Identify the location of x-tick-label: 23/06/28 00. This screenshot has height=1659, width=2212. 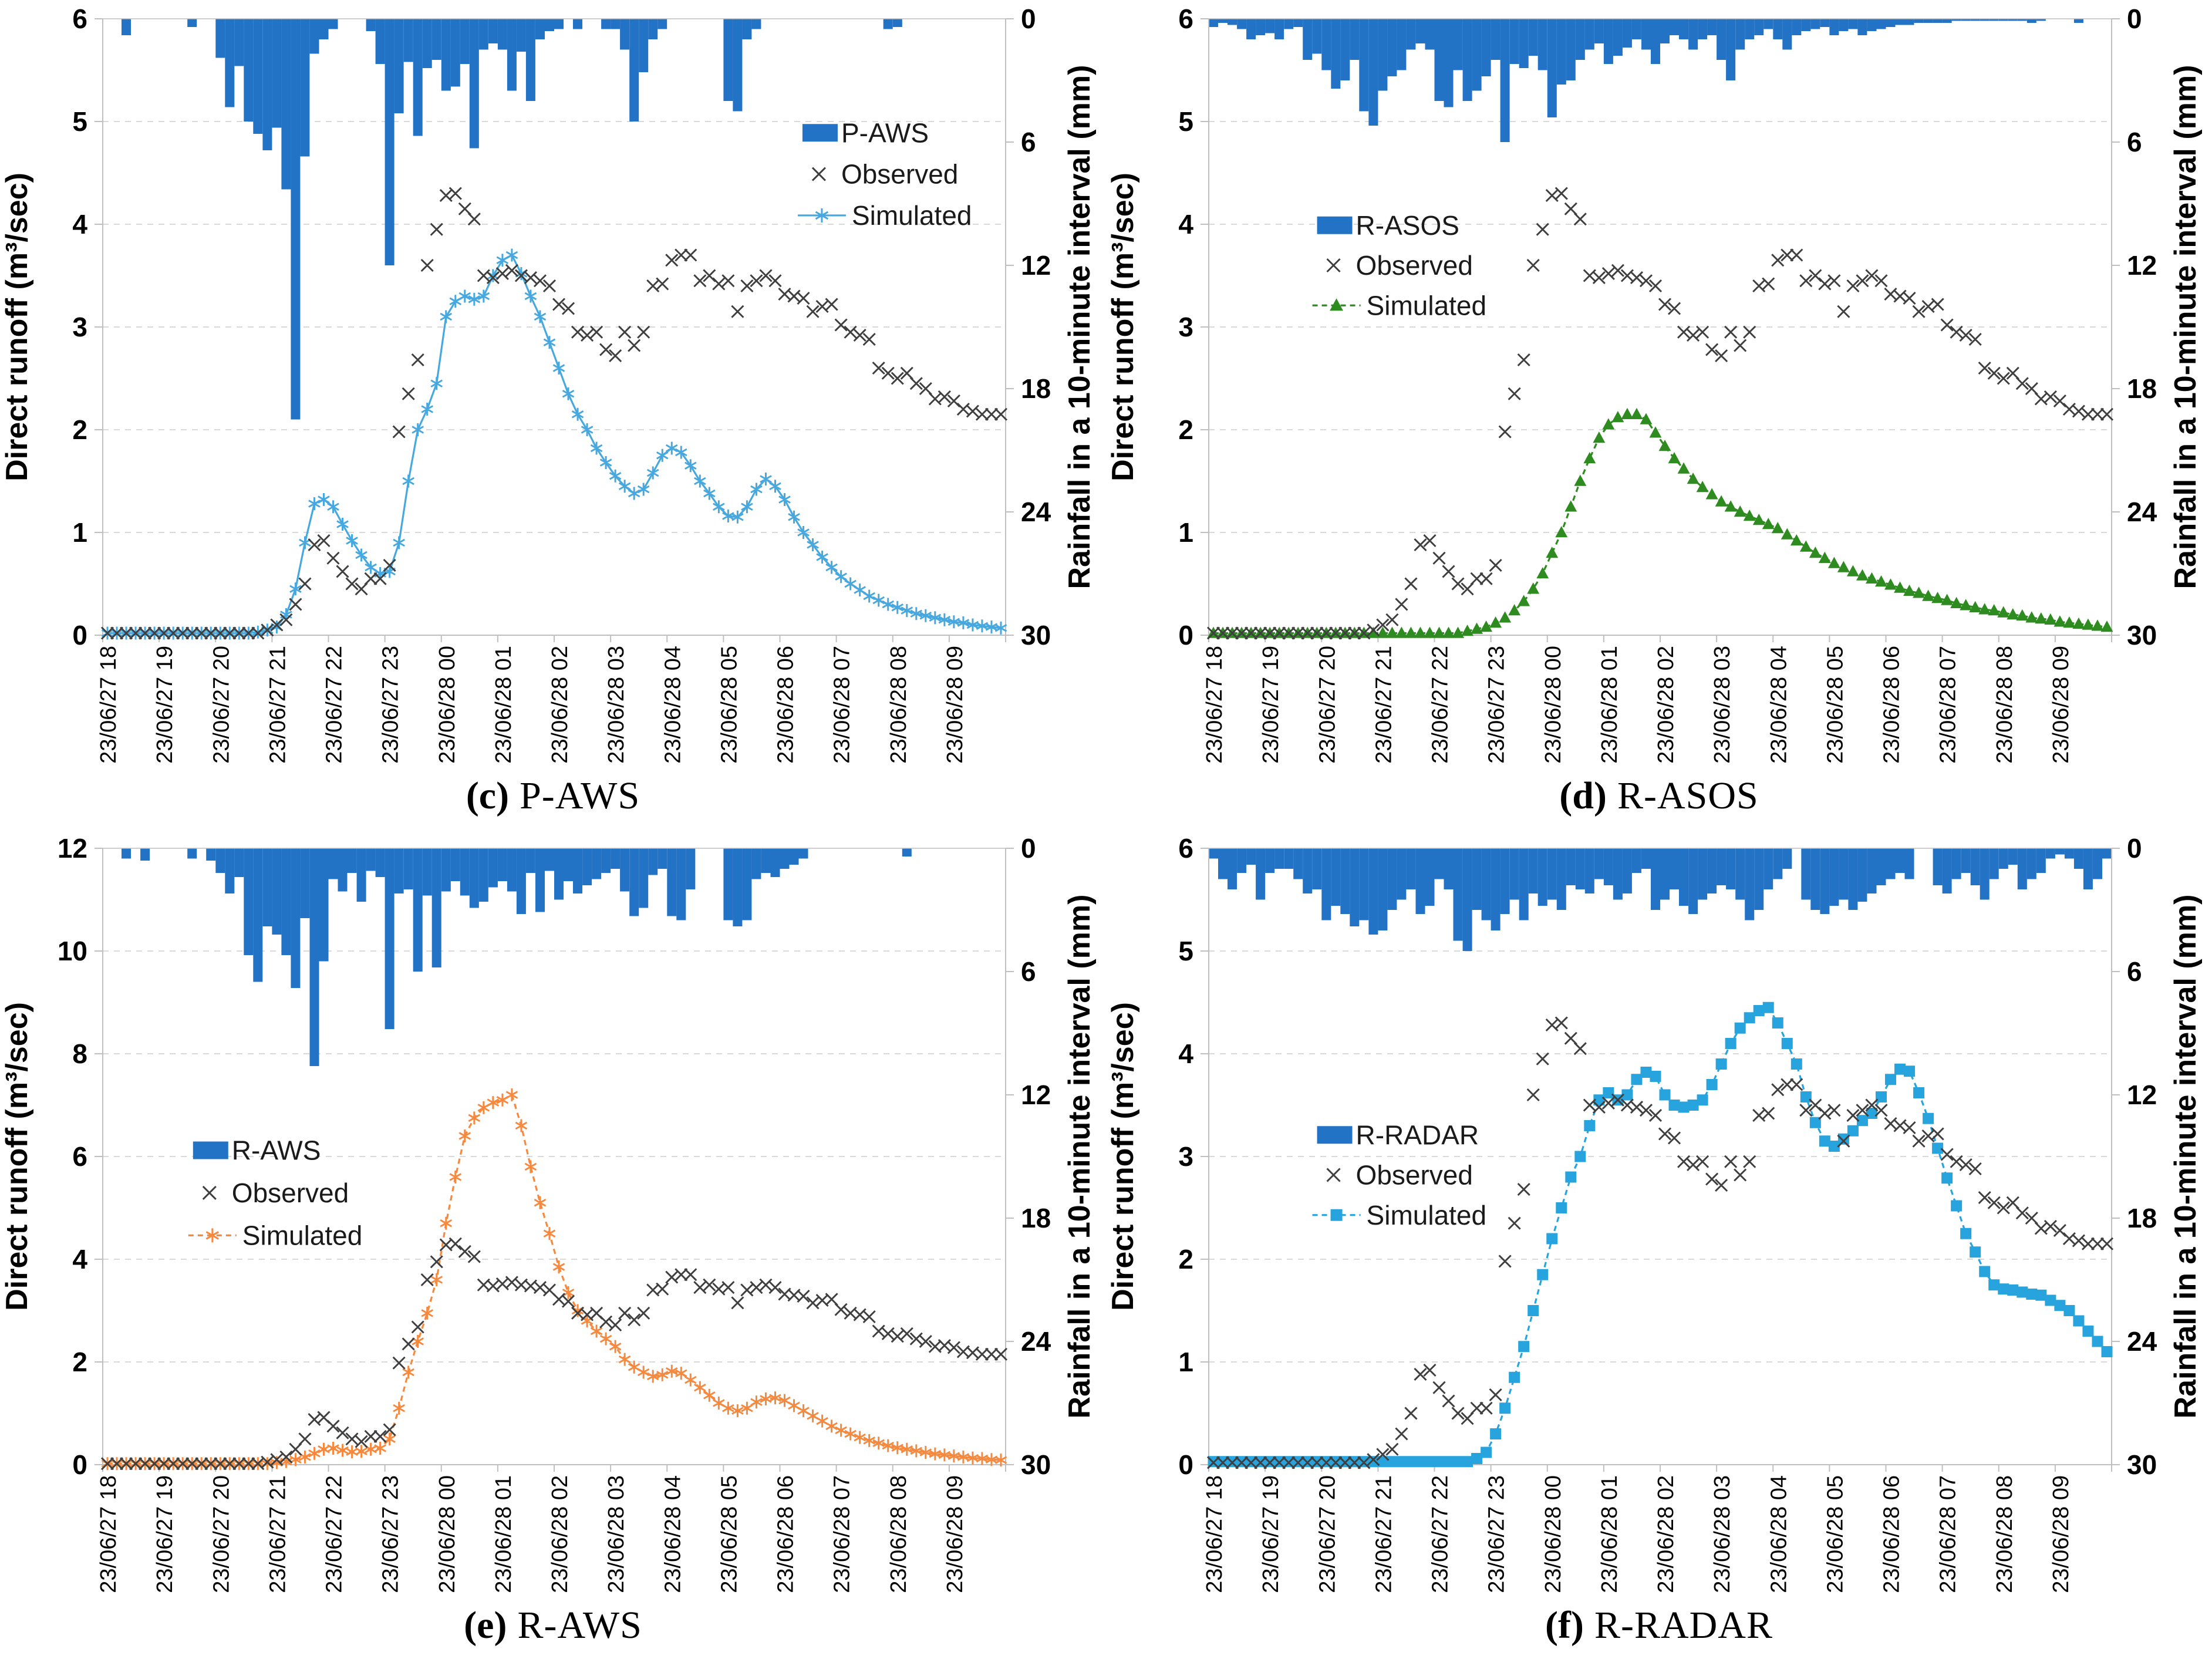
(1553, 705).